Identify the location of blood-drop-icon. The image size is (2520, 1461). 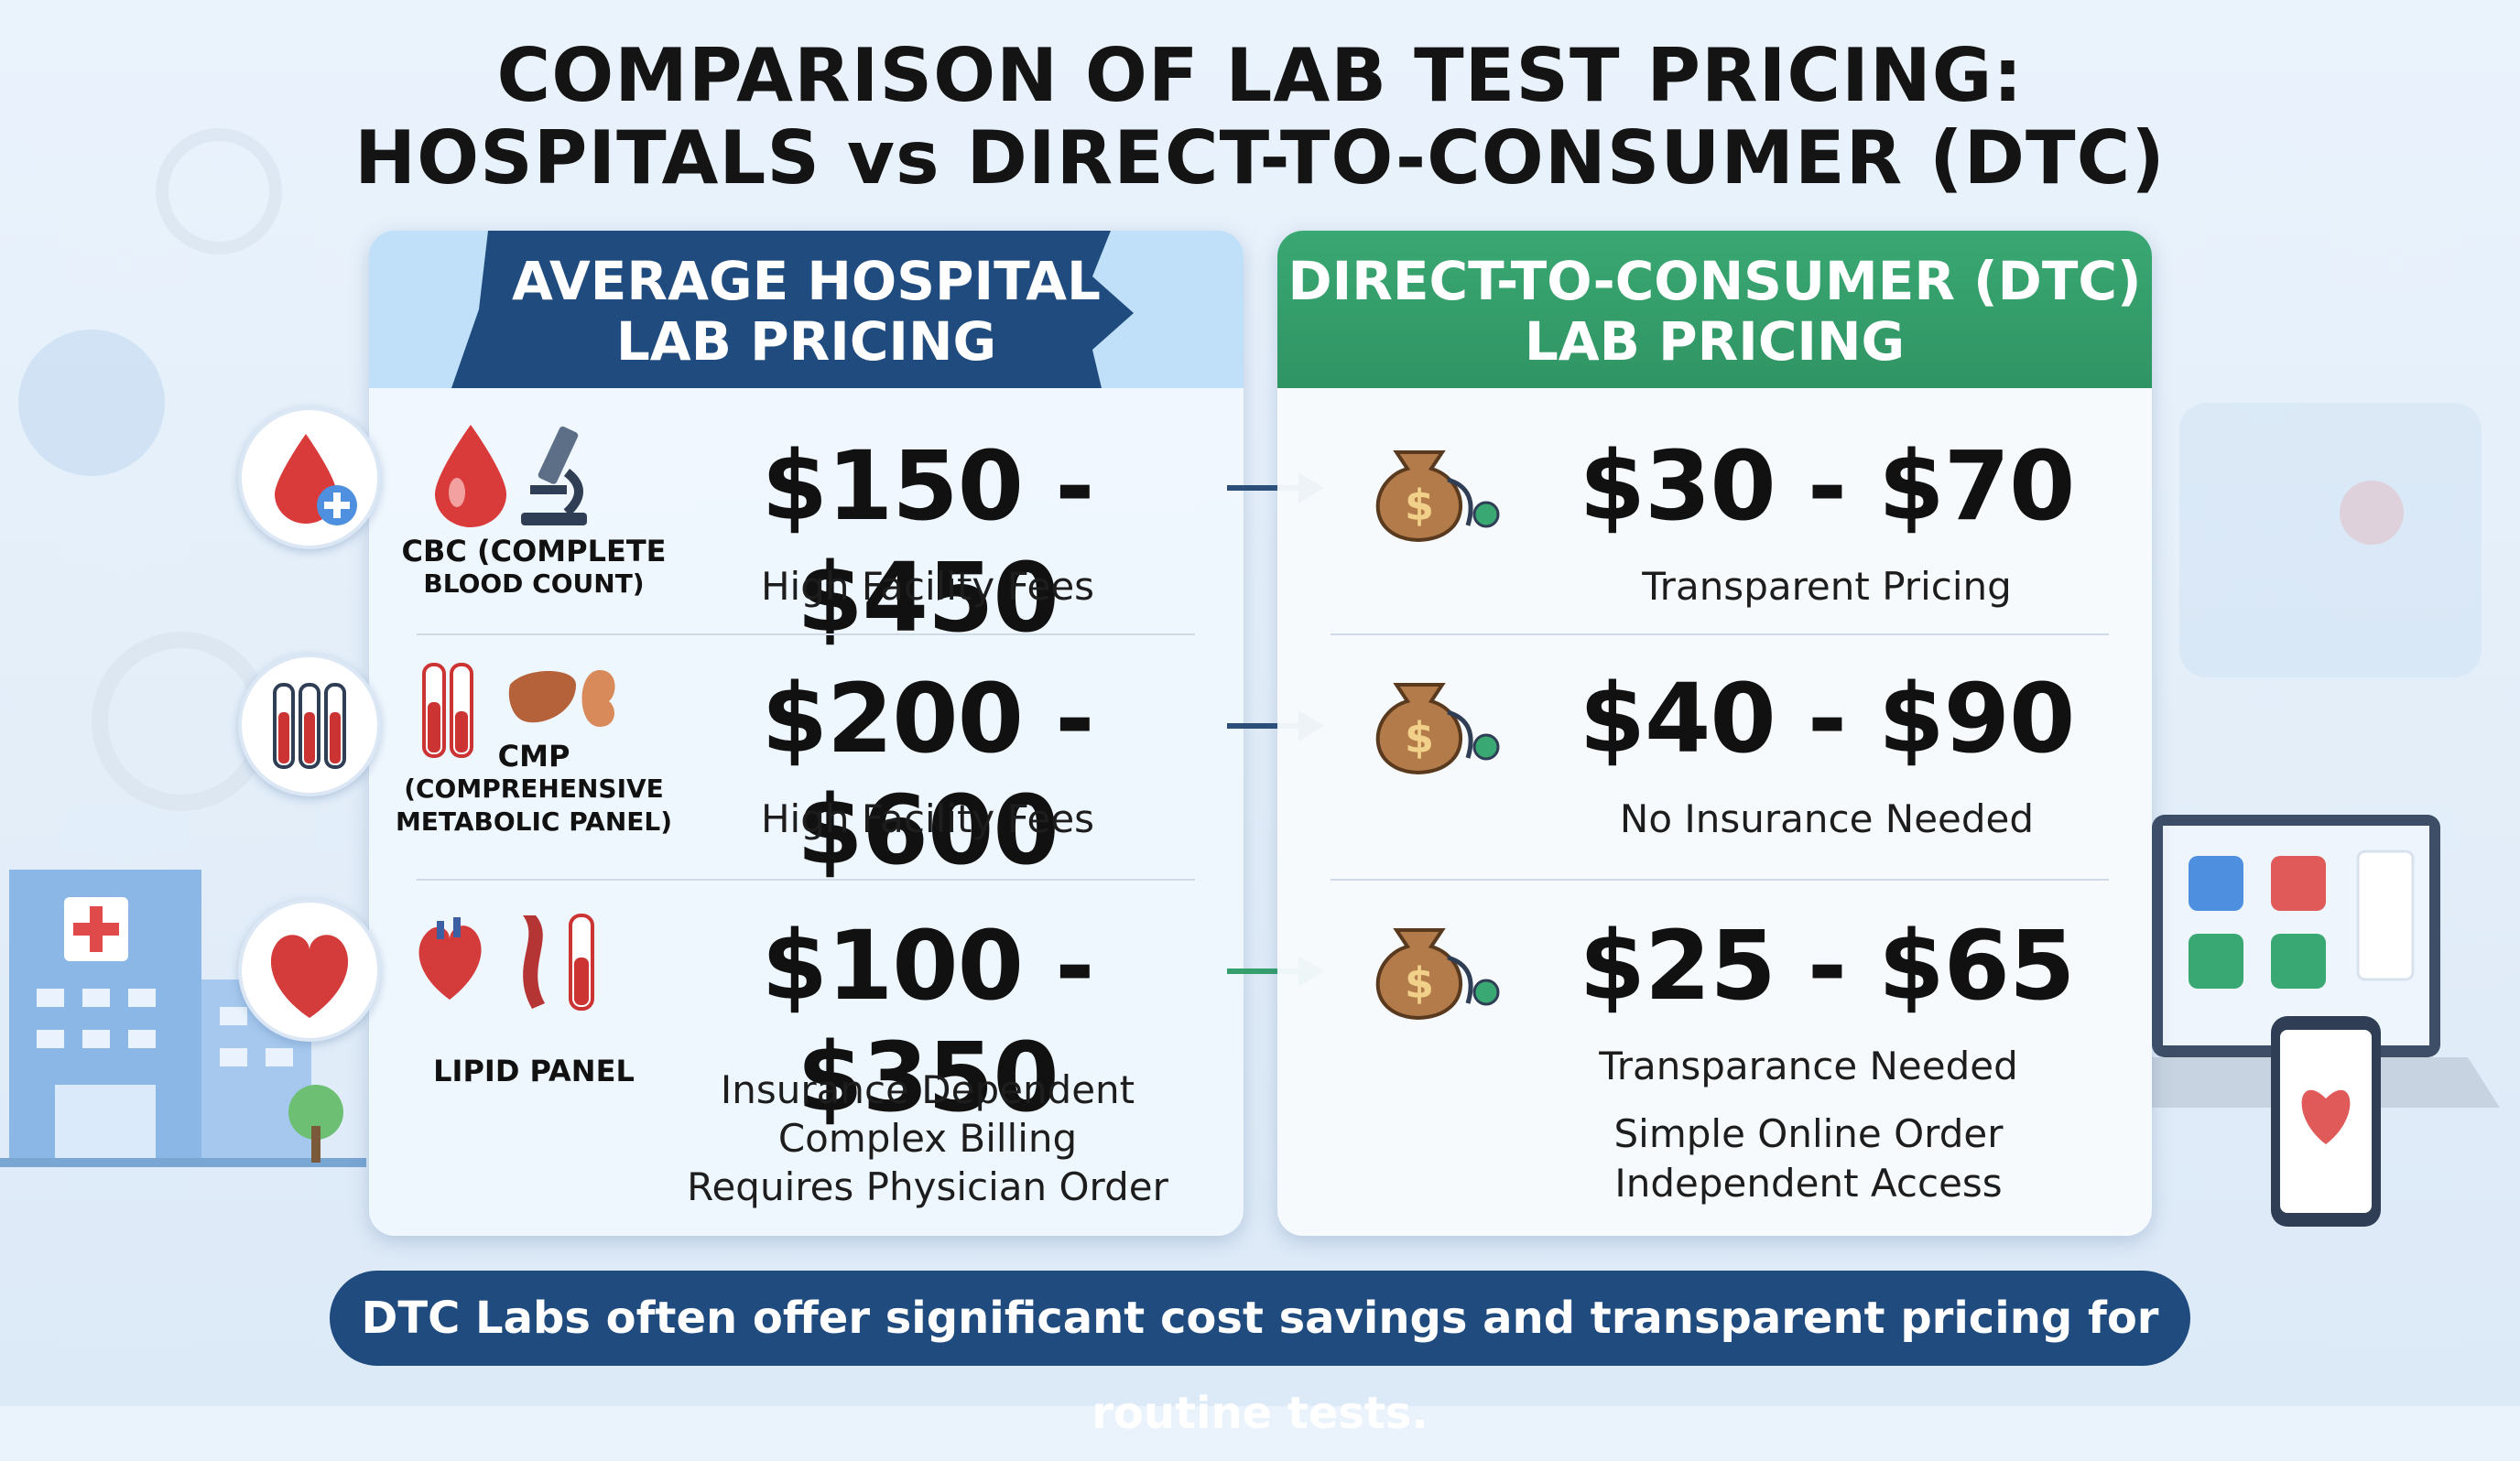
(470, 476).